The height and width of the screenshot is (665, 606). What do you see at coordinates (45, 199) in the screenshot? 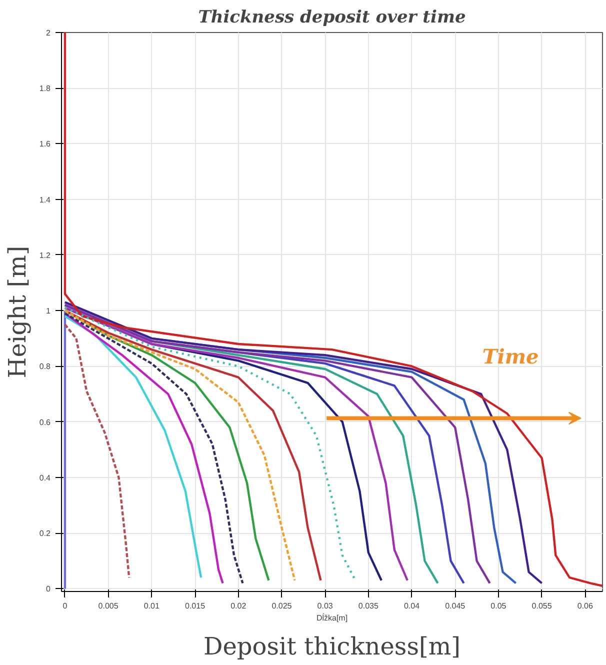
I see `y-tick-label: 1.4` at bounding box center [45, 199].